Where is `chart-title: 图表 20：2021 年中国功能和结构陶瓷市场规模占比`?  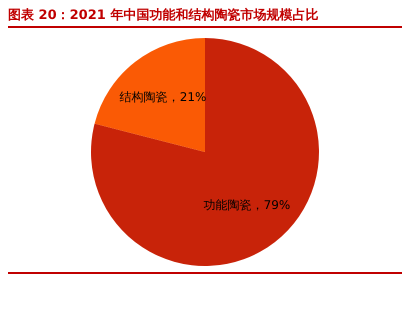
chart-title: 图表 20：2021 年中国功能和结构陶瓷市场规模占比 is located at coordinates (163, 15).